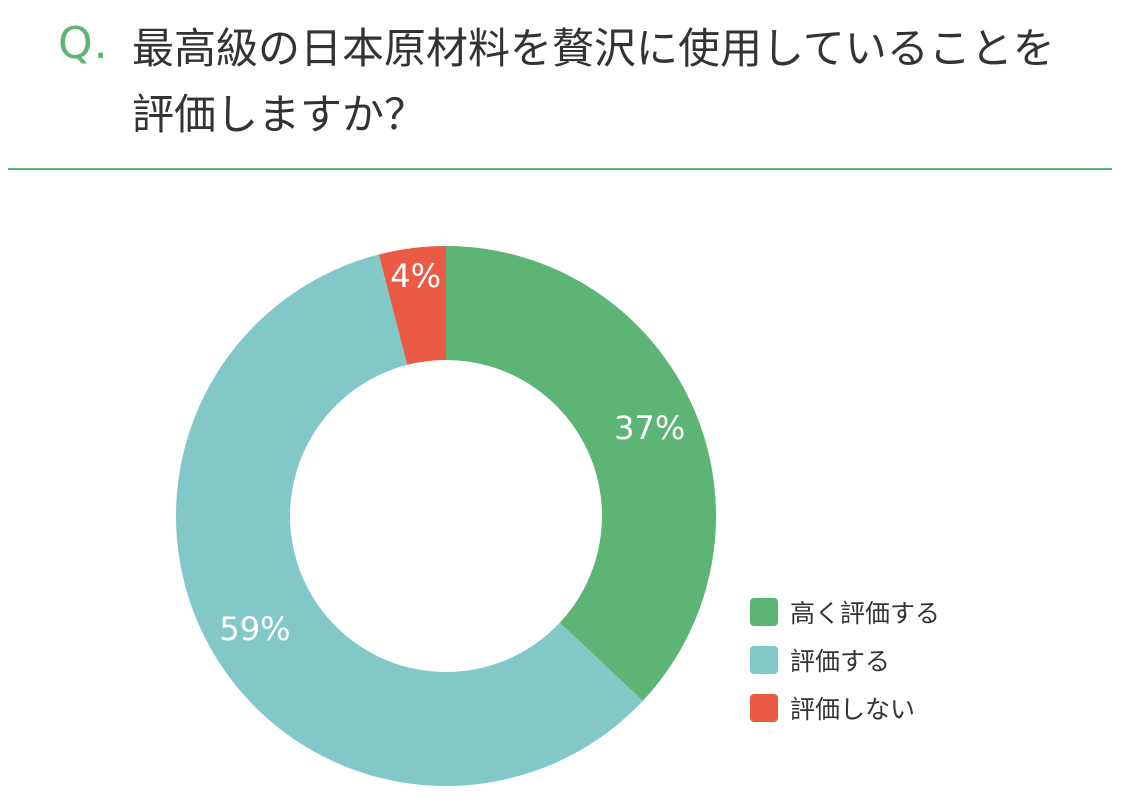 The width and height of the screenshot is (1126, 810). I want to click on legend-item-low: 評価しない, so click(845, 708).